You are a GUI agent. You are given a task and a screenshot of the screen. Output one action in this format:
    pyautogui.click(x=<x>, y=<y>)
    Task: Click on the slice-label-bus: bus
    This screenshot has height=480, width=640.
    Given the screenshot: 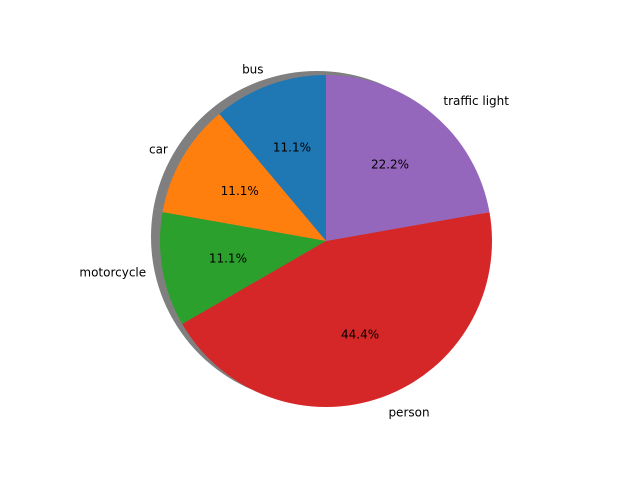 What is the action you would take?
    pyautogui.click(x=252, y=69)
    